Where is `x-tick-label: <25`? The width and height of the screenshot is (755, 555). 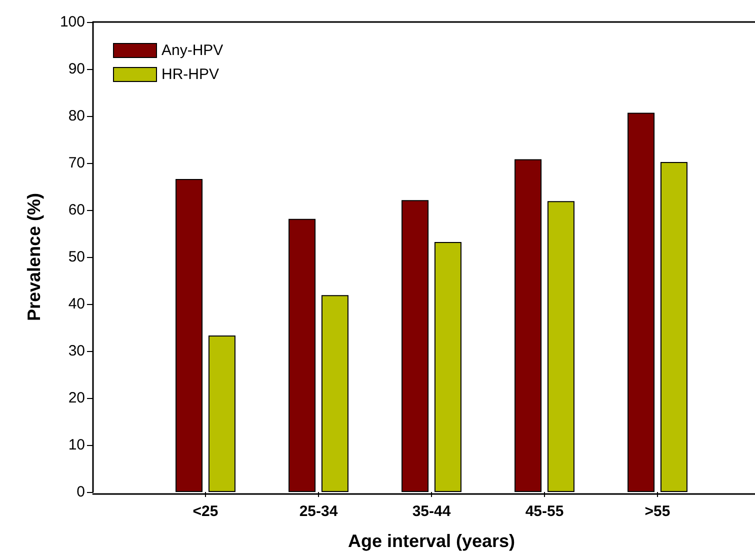 x-tick-label: <25 is located at coordinates (205, 511).